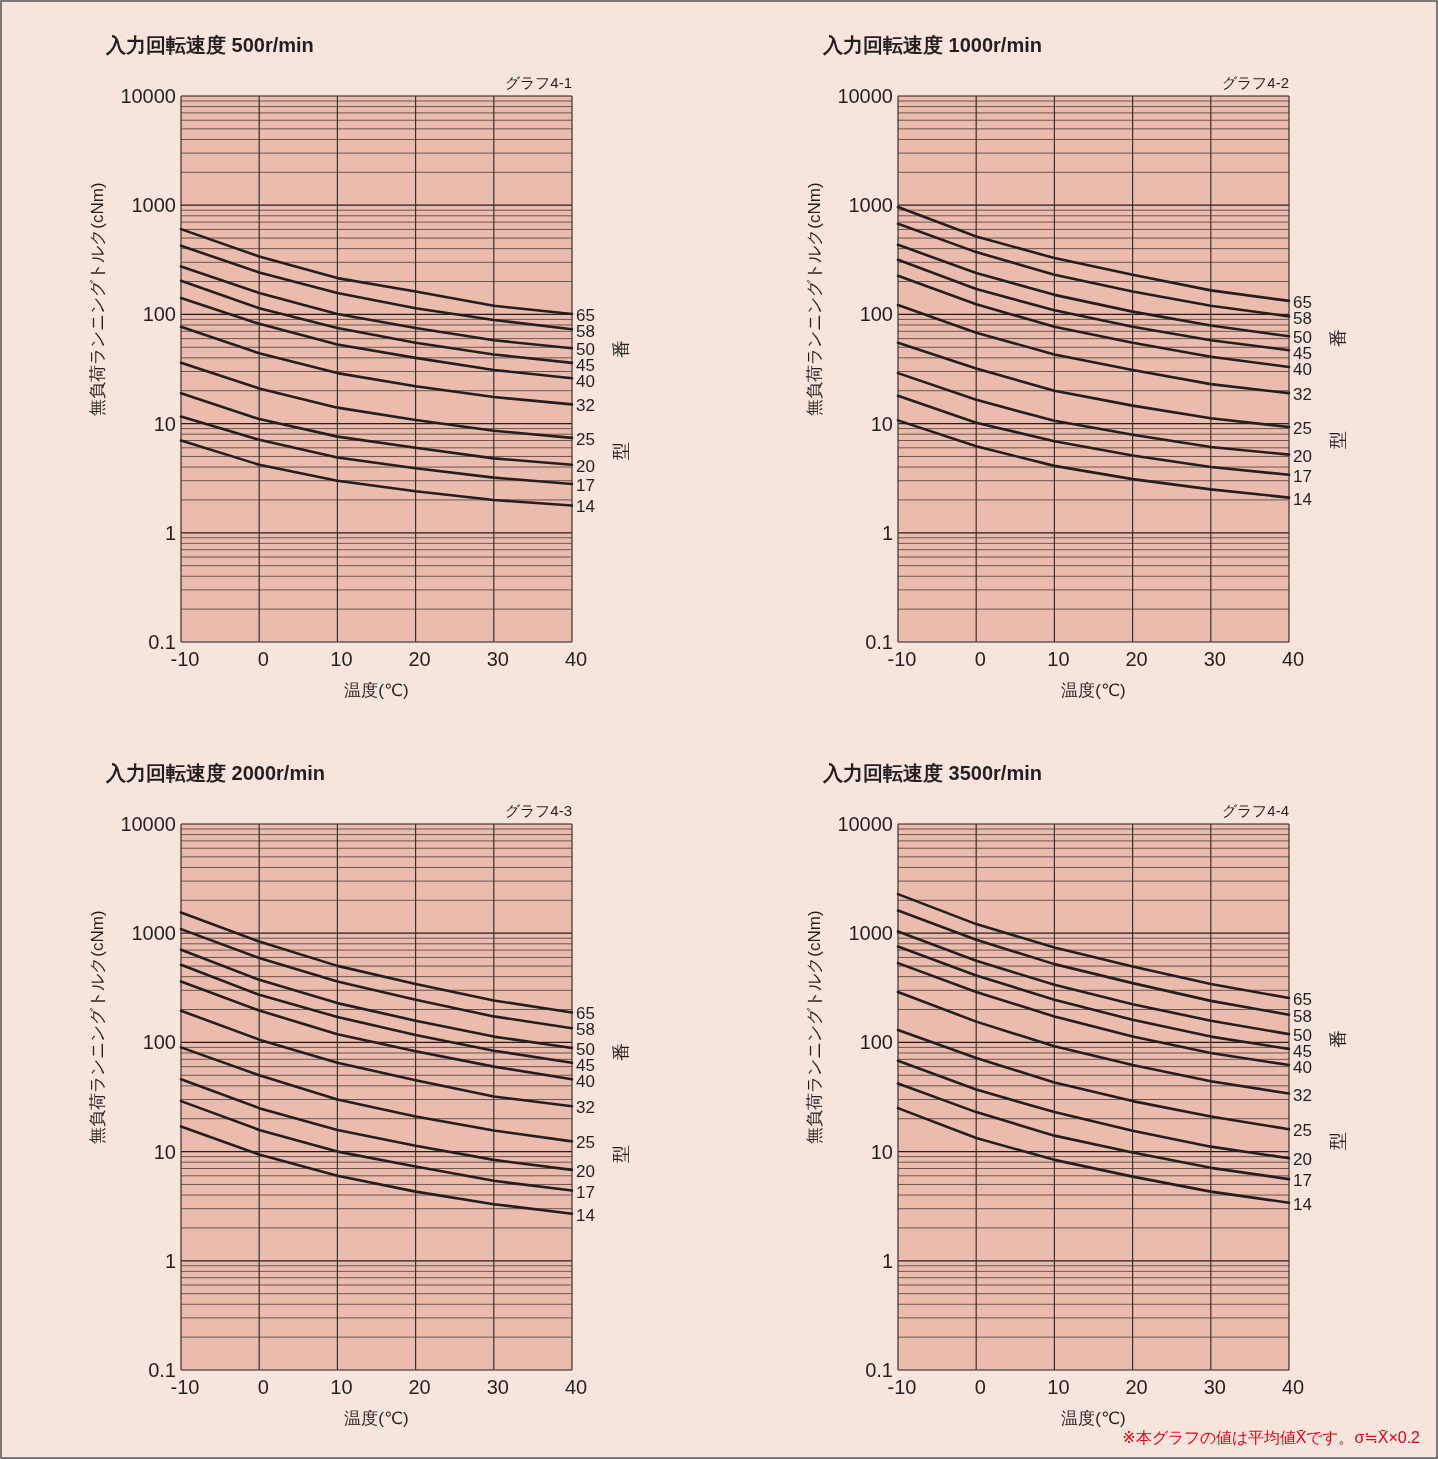 This screenshot has width=1438, height=1459. I want to click on chart-title: 入力回転速度 2000r/min, so click(215, 773).